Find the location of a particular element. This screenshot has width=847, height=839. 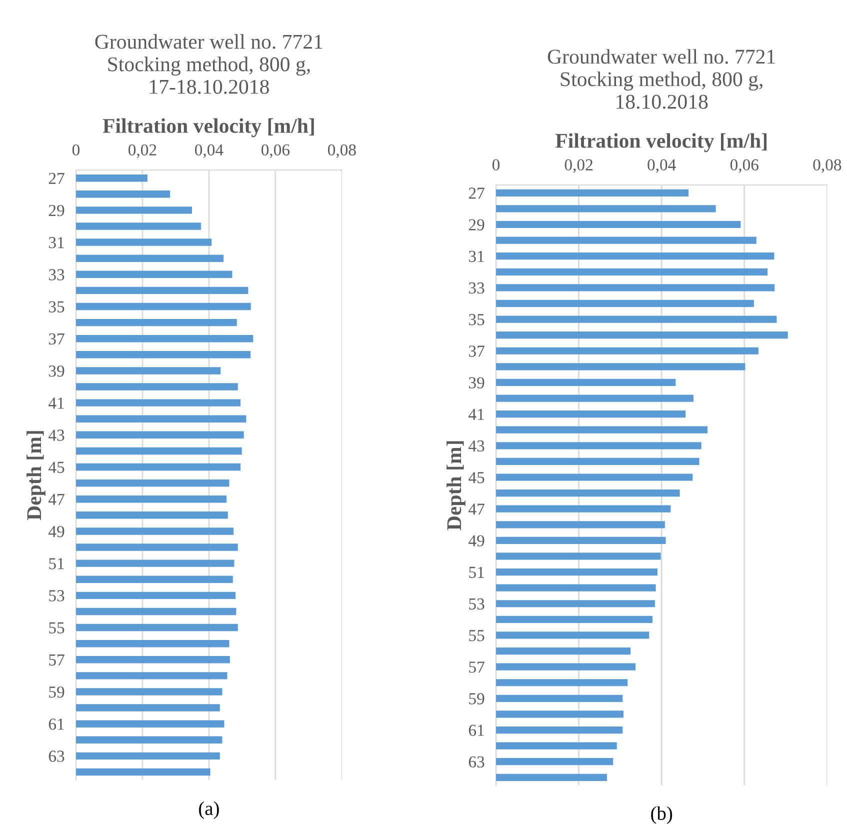

text: (b) is located at coordinates (661, 815).